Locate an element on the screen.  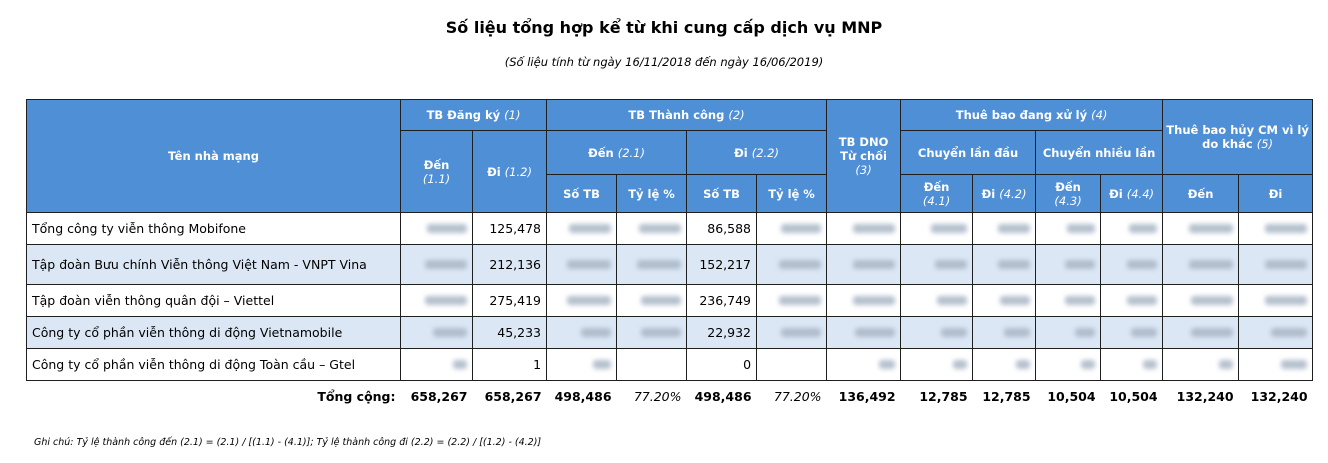
header-reg-in: Đến (1.1) is located at coordinates (436, 171).